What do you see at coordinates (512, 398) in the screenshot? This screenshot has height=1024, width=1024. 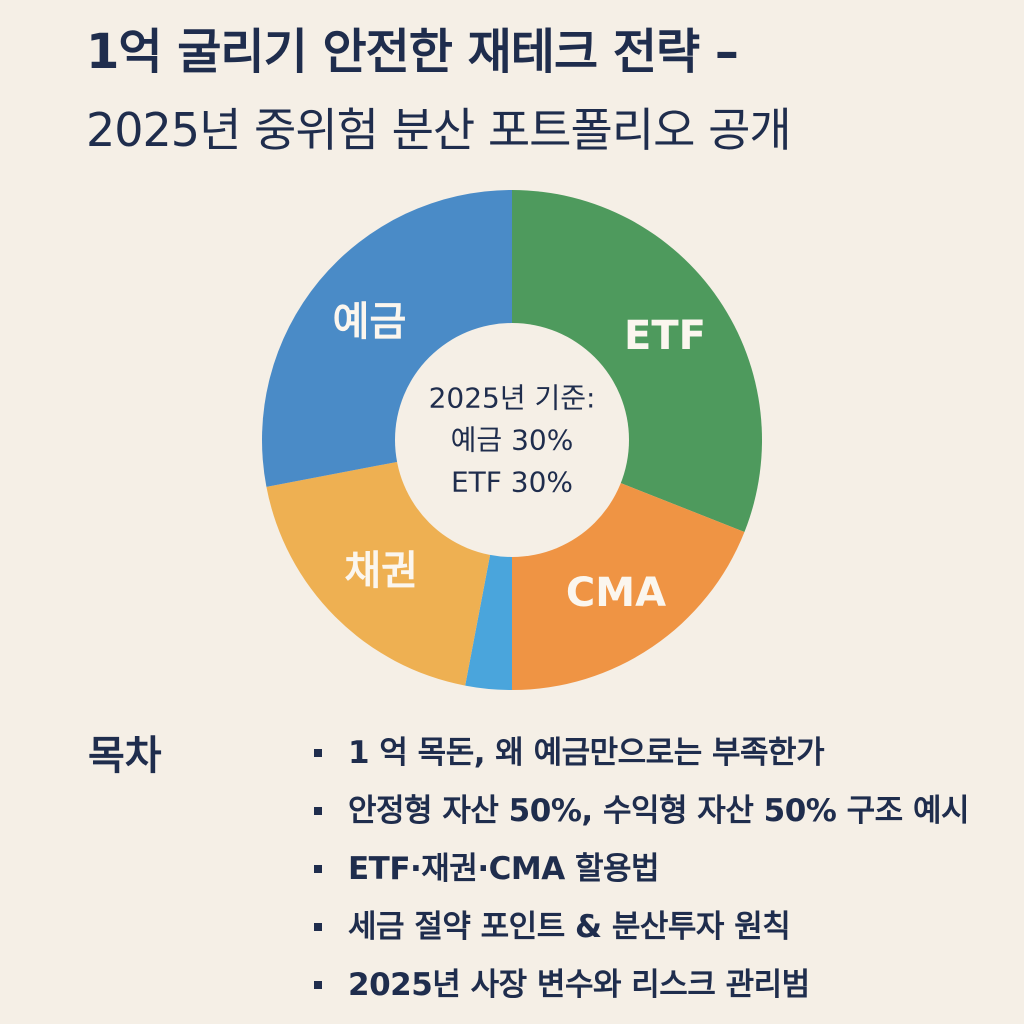 I see `center-text-line: 2025년 기준:` at bounding box center [512, 398].